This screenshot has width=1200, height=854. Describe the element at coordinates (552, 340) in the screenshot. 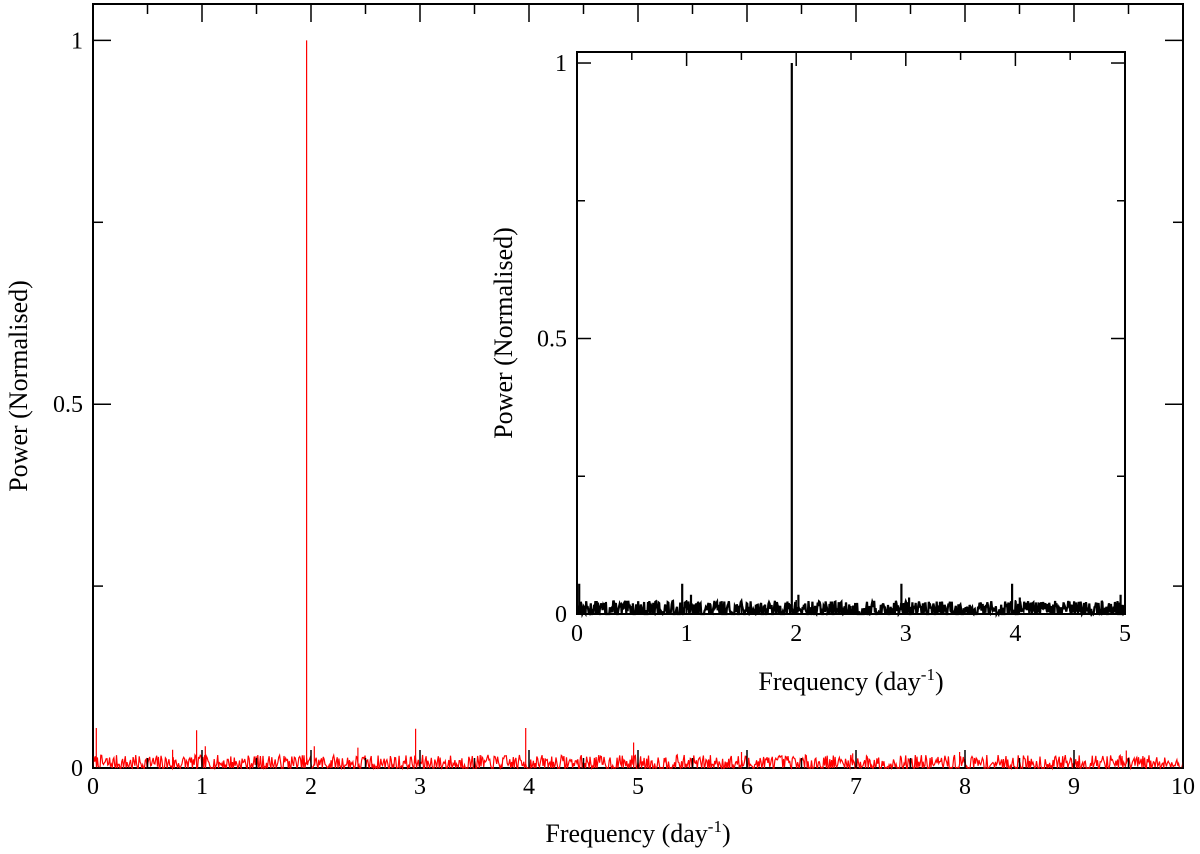

I see `inset-y-tick-label: 0.5` at that location.